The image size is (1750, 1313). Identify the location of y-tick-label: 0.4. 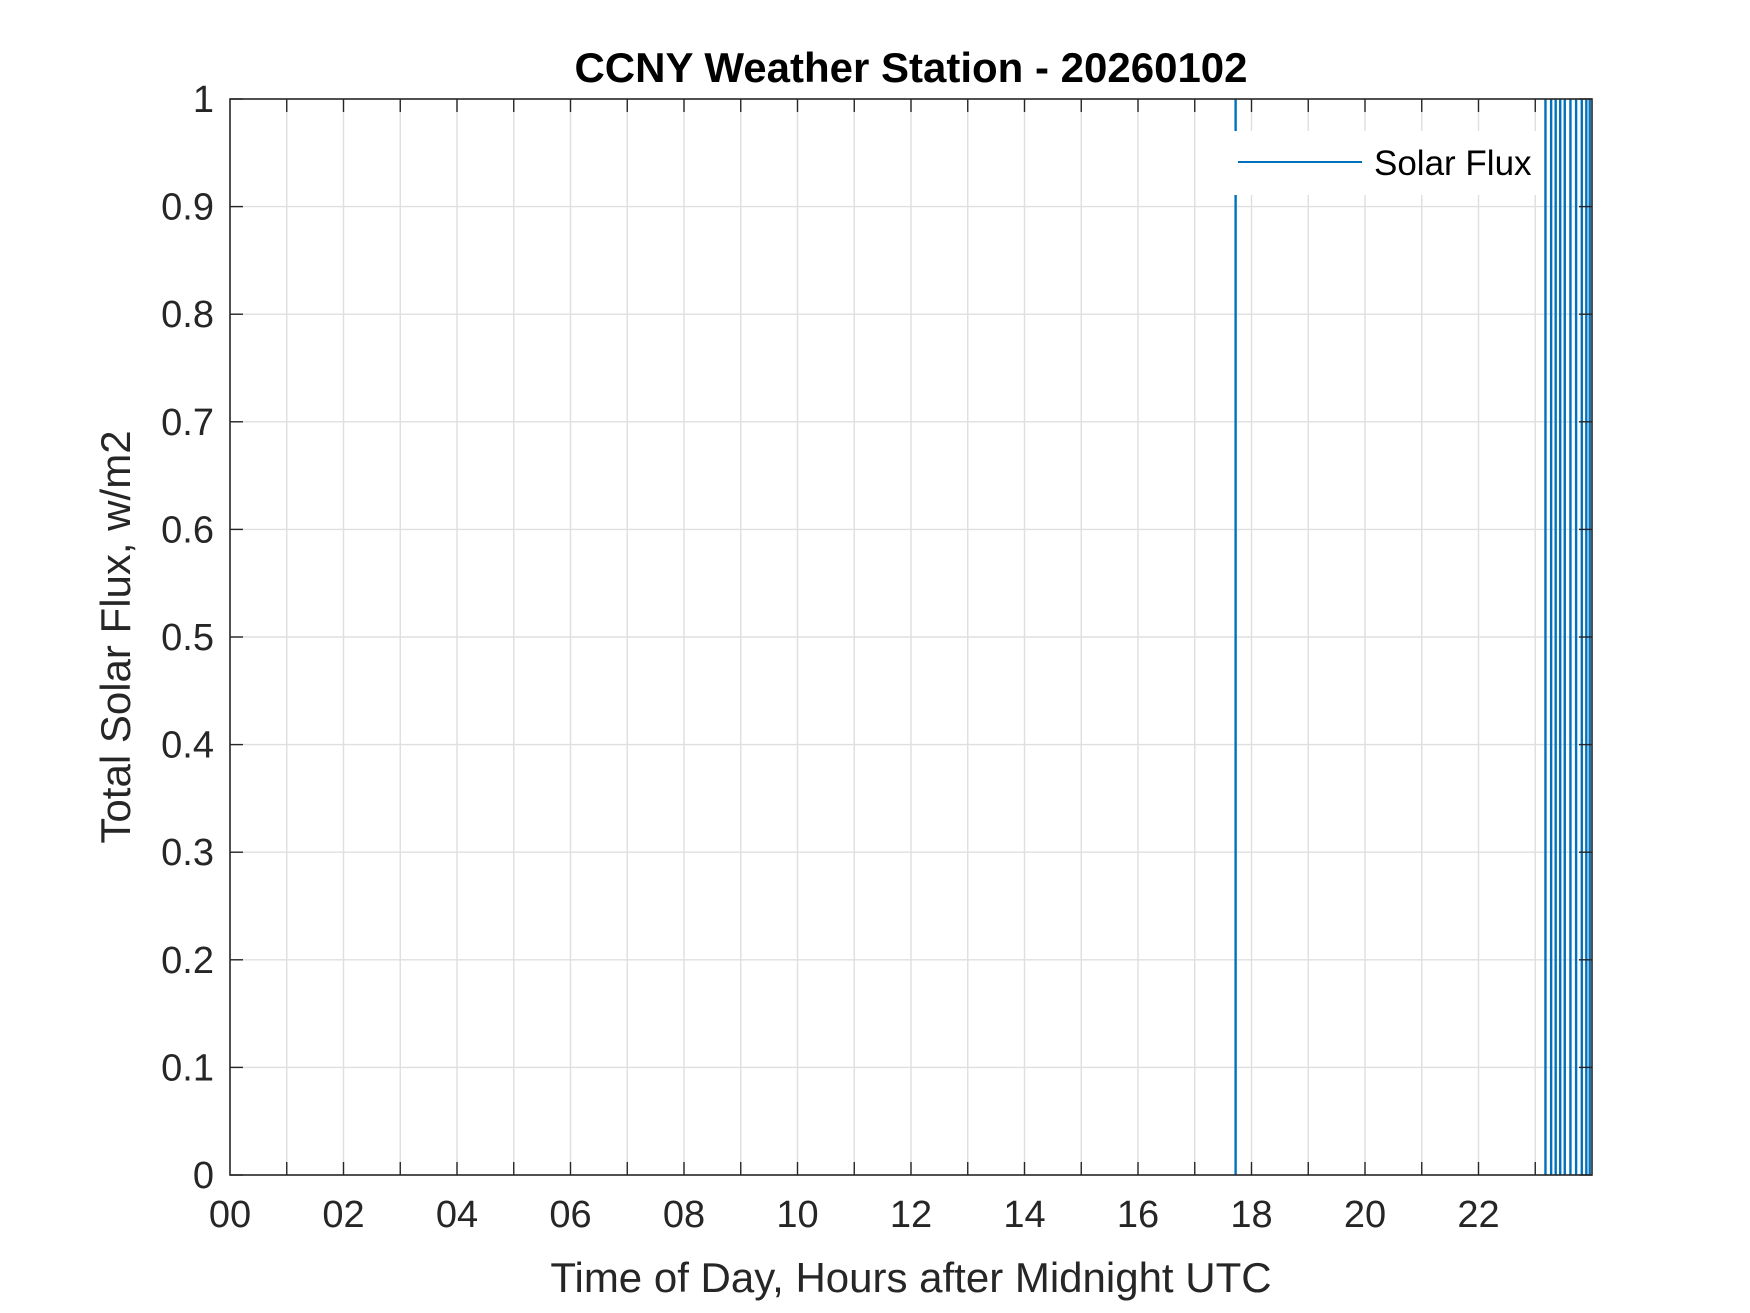
(187, 746).